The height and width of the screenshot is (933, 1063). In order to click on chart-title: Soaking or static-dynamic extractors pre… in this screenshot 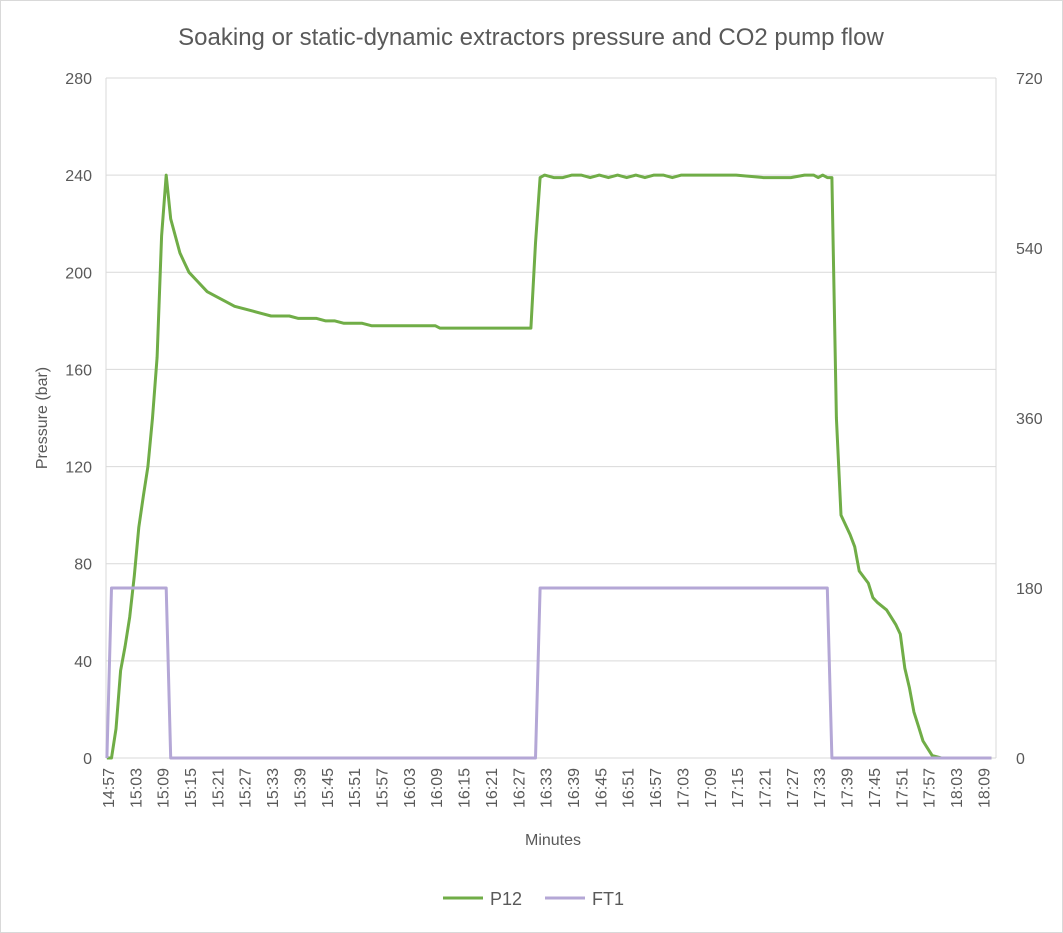, I will do `click(531, 37)`.